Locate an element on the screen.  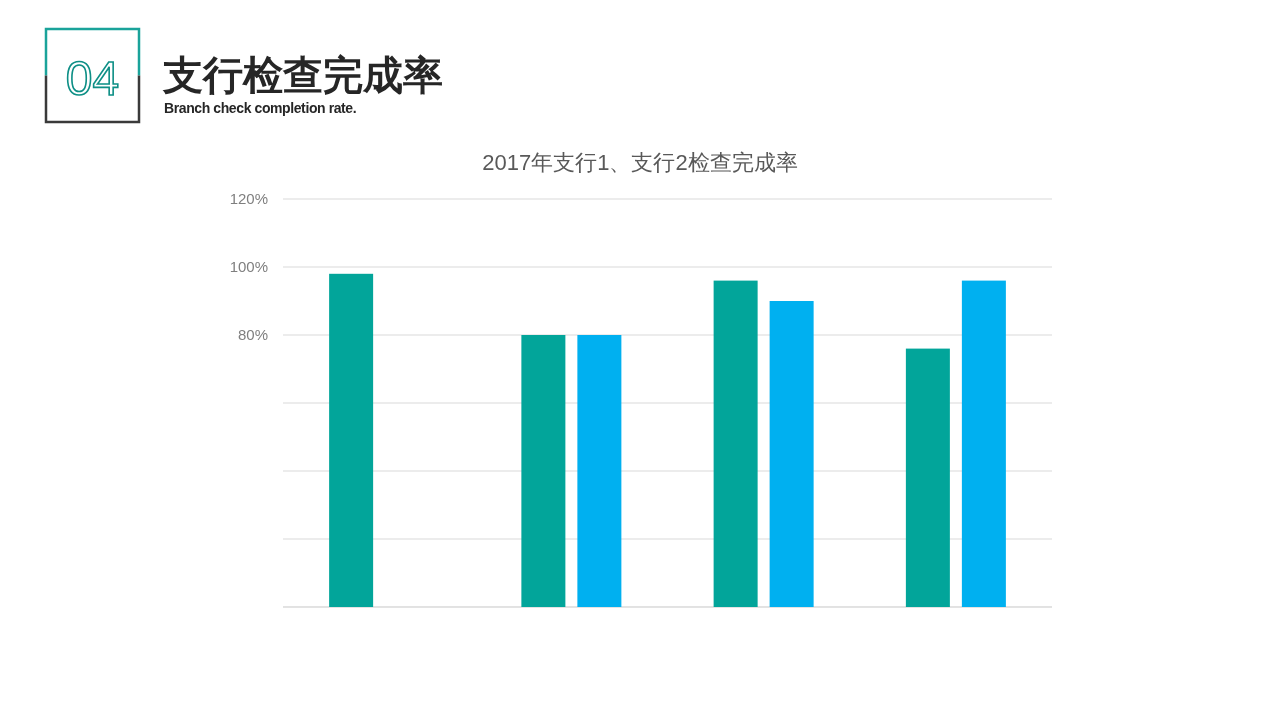
text: 支行检查完成率 is located at coordinates (302, 75).